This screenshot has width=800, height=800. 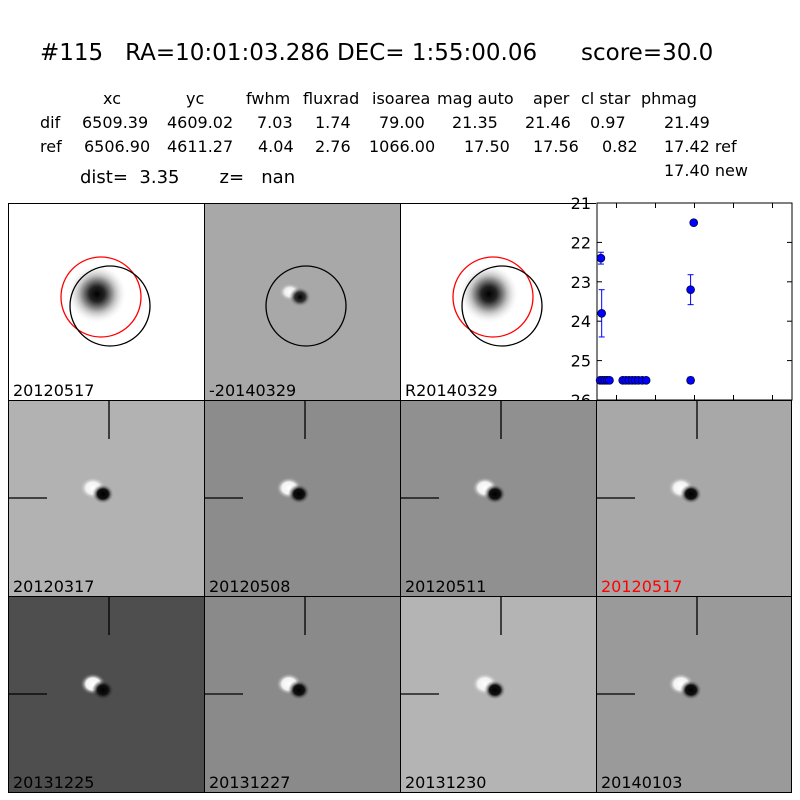 I want to click on y-tick-label: 21, so click(x=581, y=203).